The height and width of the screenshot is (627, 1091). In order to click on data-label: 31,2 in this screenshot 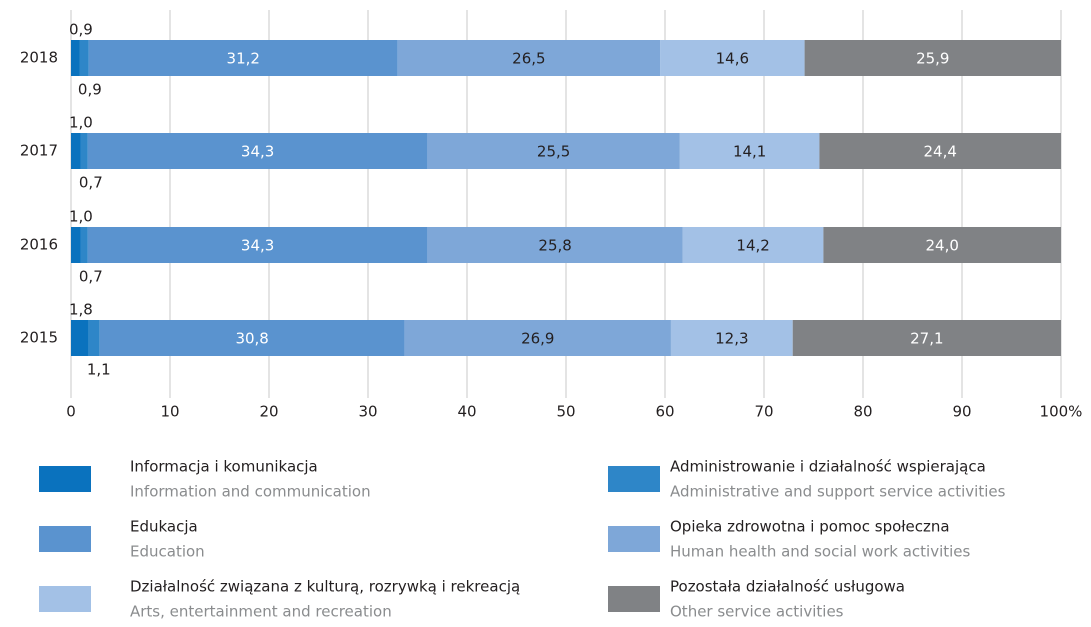, I will do `click(243, 59)`.